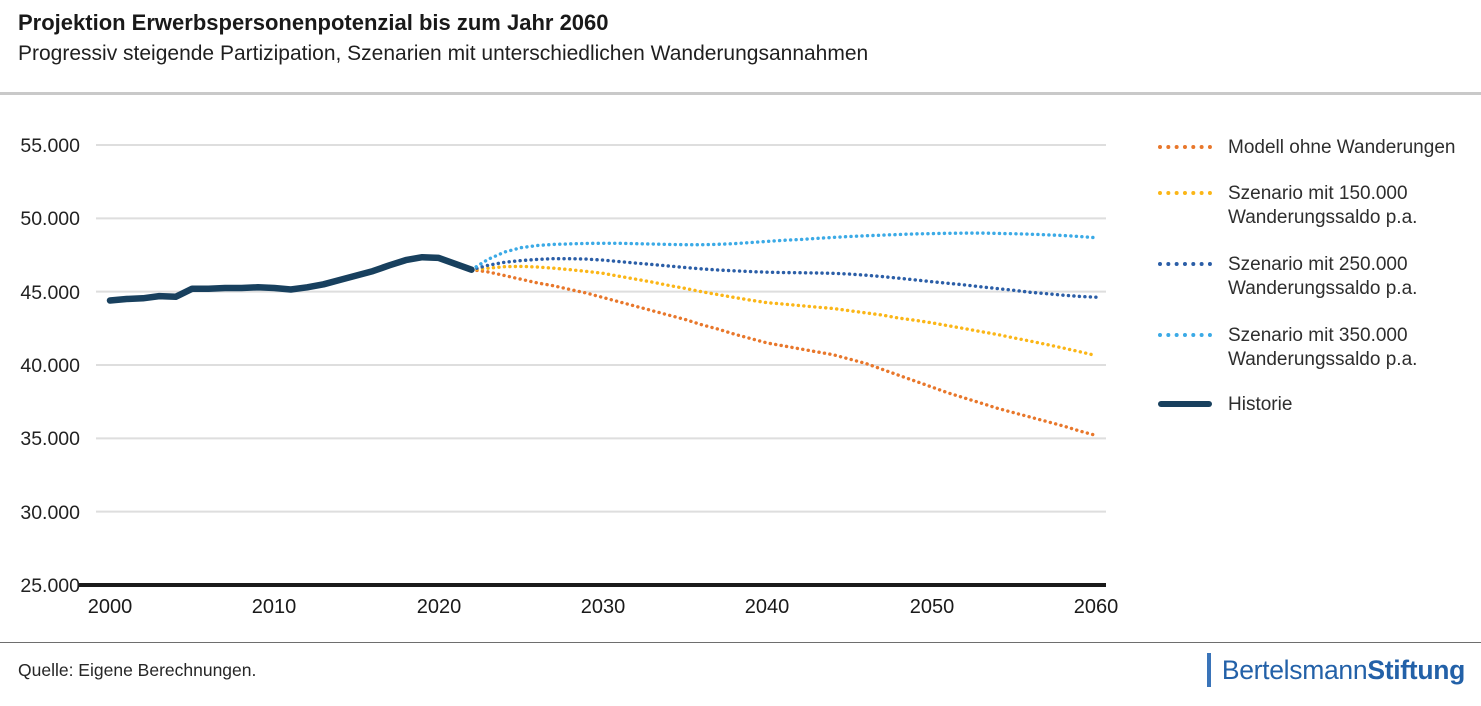 The width and height of the screenshot is (1481, 706). I want to click on legend-label: Modell ohne Wanderungen, so click(1342, 147).